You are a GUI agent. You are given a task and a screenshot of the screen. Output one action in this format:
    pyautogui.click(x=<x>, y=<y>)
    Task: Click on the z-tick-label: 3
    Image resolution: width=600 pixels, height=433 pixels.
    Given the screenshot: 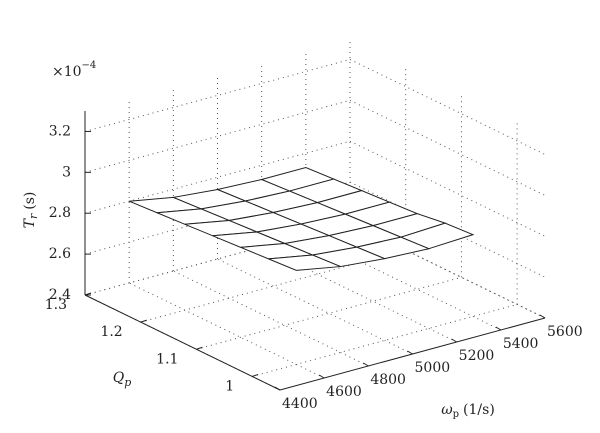 What is the action you would take?
    pyautogui.click(x=66, y=172)
    